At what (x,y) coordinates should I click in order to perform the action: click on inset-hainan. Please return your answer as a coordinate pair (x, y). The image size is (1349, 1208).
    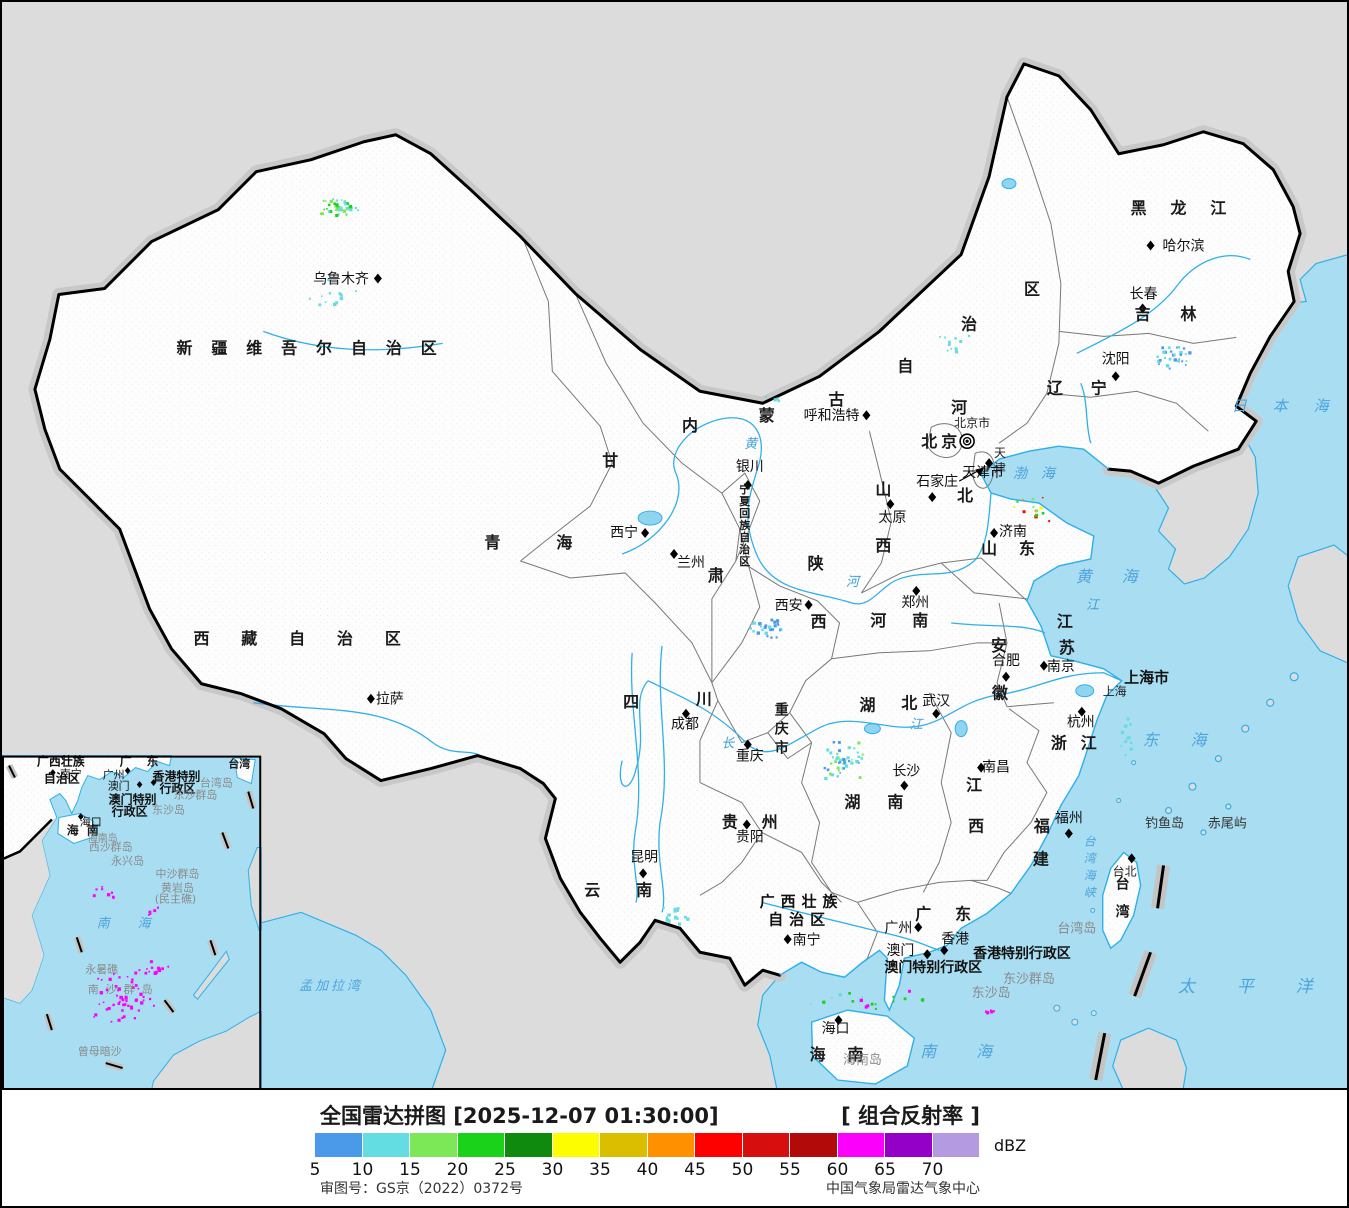
    Looking at the image, I should click on (76, 828).